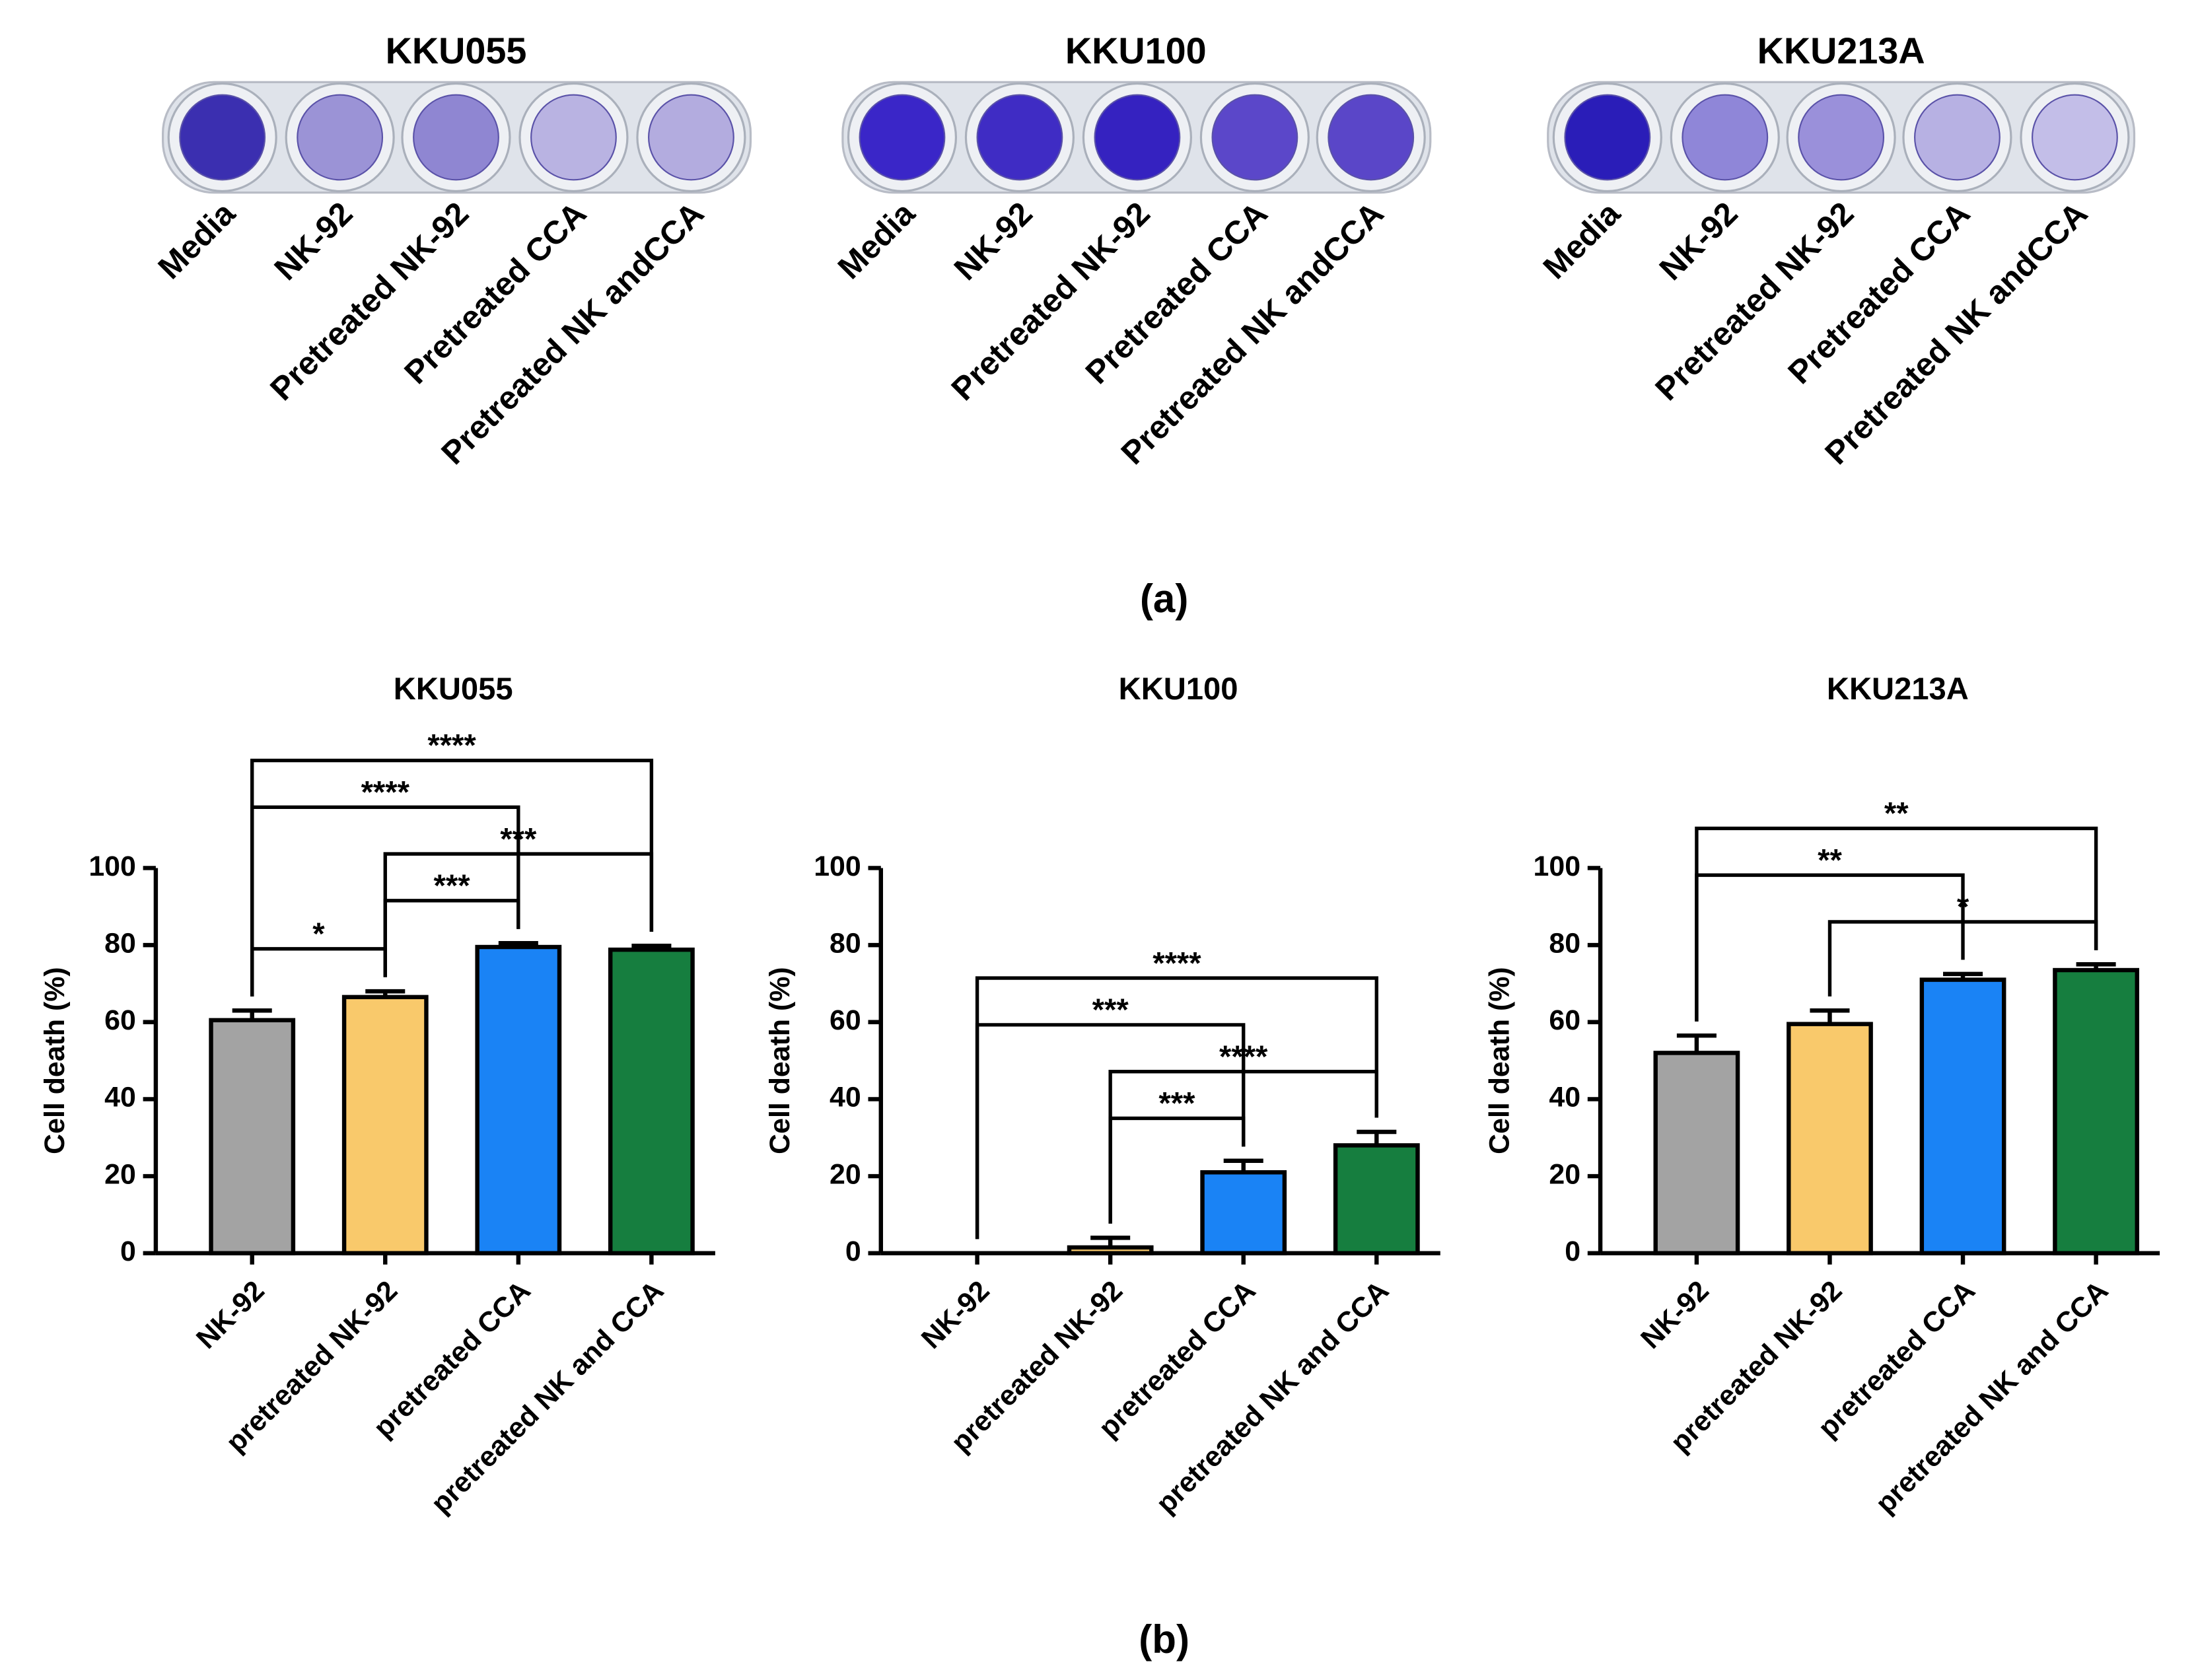 This screenshot has width=2198, height=1680. Describe the element at coordinates (453, 688) in the screenshot. I see `chart-title: KKU055` at that location.